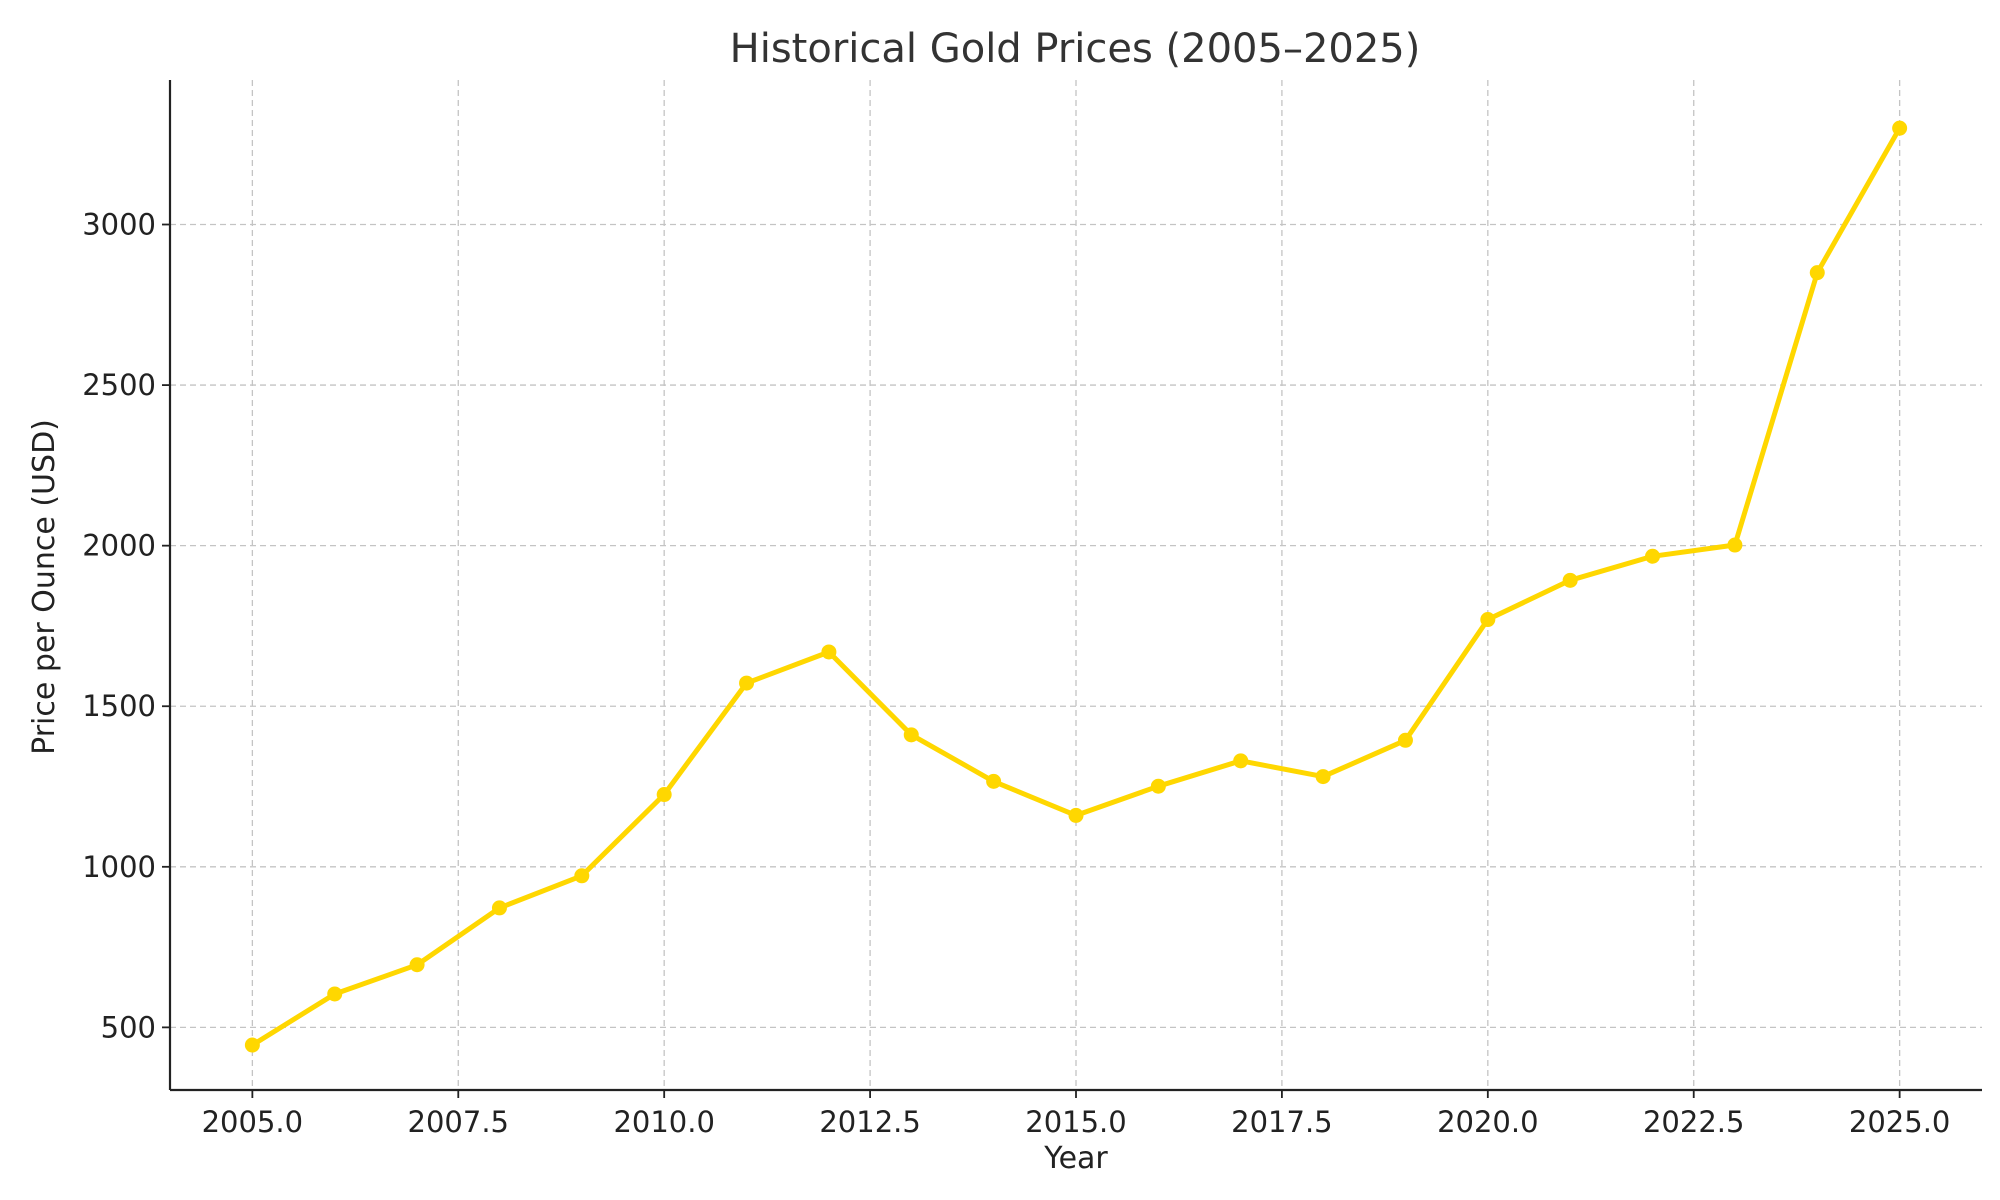  What do you see at coordinates (119, 225) in the screenshot?
I see `y-tick-label: 3000` at bounding box center [119, 225].